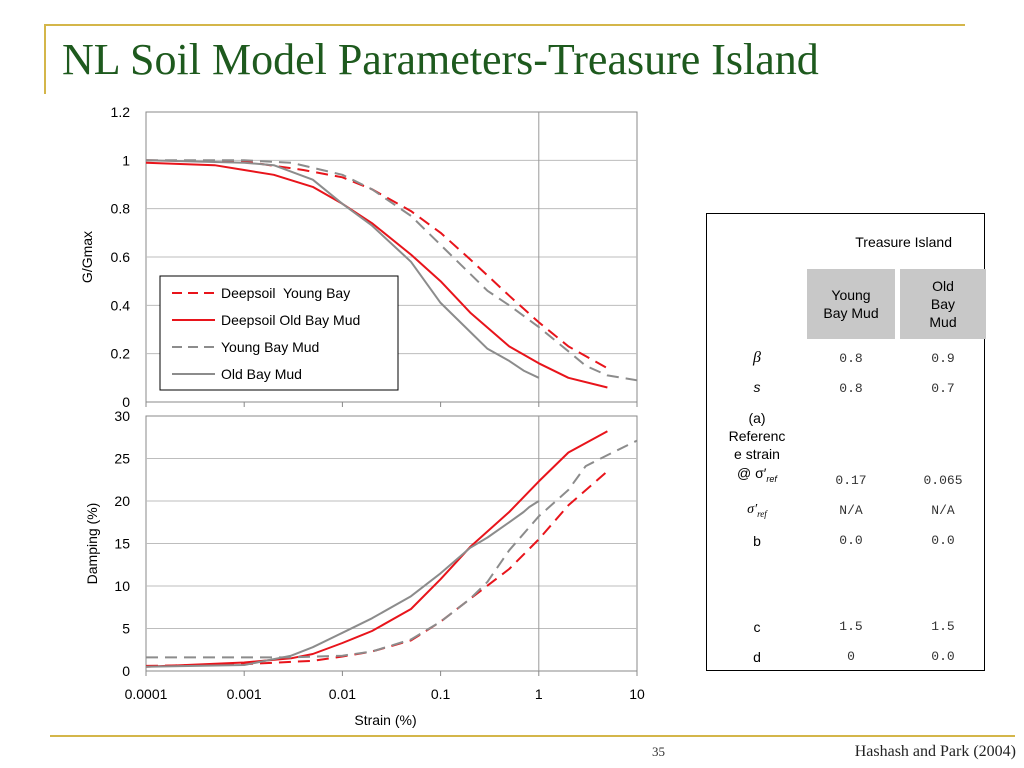  I want to click on cell-refstrain-old: 0.065, so click(943, 480).